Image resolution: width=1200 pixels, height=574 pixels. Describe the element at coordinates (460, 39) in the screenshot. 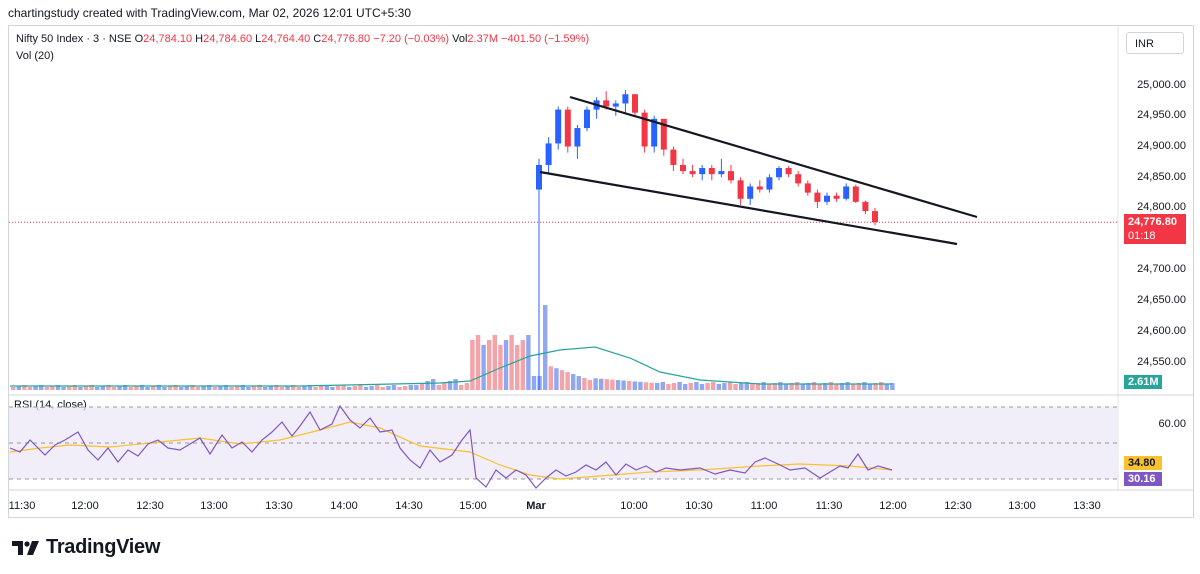

I see `vol-label: Vol` at that location.